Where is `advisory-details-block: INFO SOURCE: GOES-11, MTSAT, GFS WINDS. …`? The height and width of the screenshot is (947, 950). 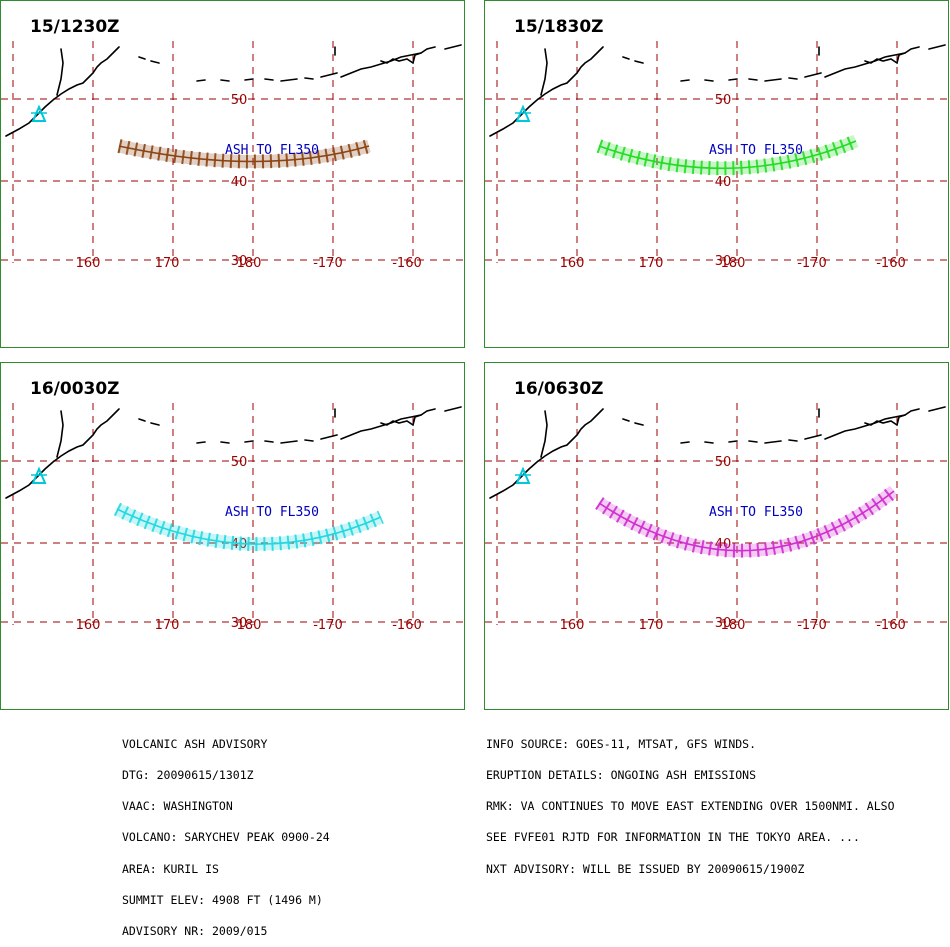 advisory-details-block: INFO SOURCE: GOES-11, MTSAT, GFS WINDS. … is located at coordinates (690, 801).